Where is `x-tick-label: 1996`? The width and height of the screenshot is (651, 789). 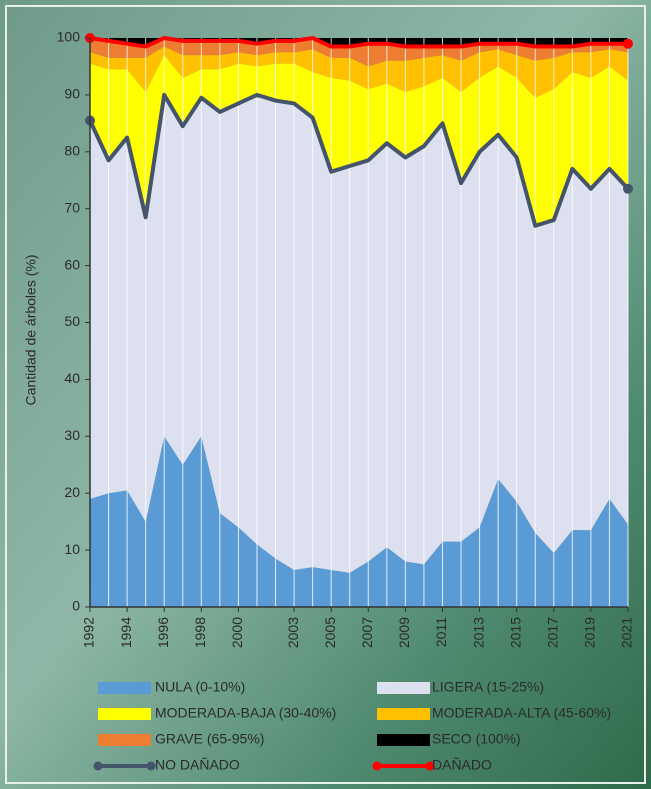
x-tick-label: 1996 is located at coordinates (163, 632).